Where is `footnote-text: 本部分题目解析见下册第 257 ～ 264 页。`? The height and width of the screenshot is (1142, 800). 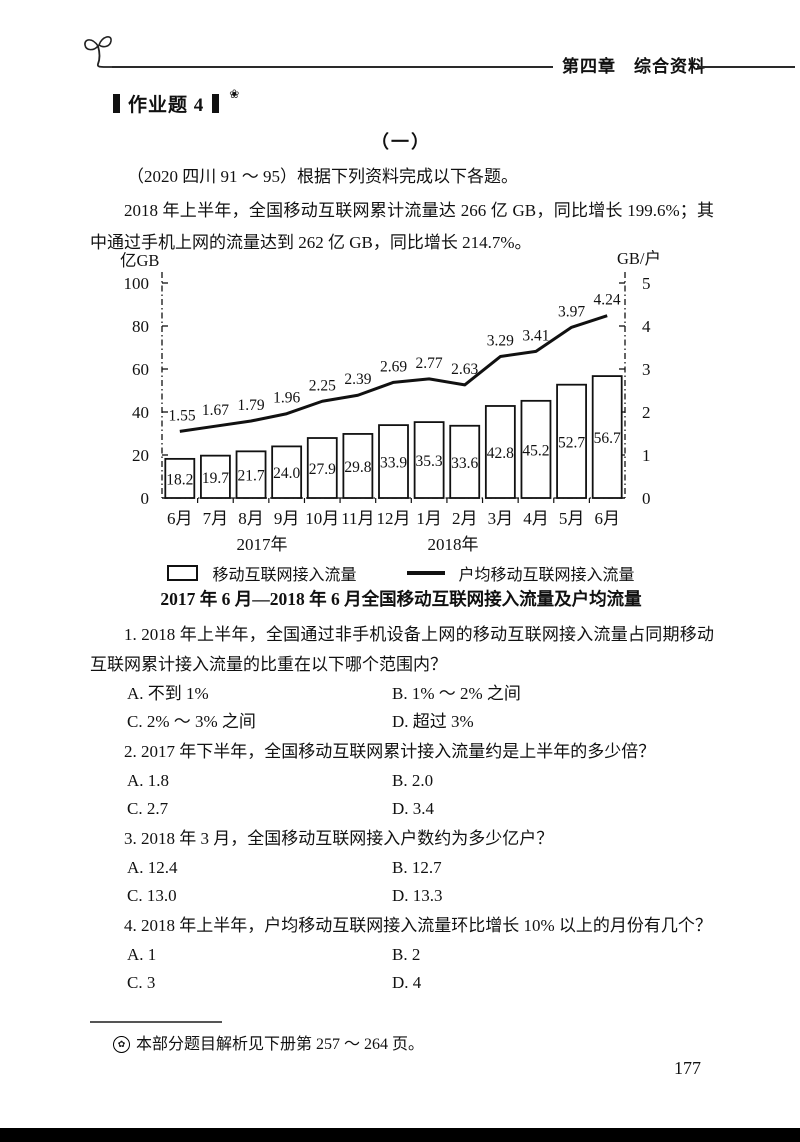 footnote-text: 本部分题目解析见下册第 257 ～ 264 页。 is located at coordinates (280, 1044).